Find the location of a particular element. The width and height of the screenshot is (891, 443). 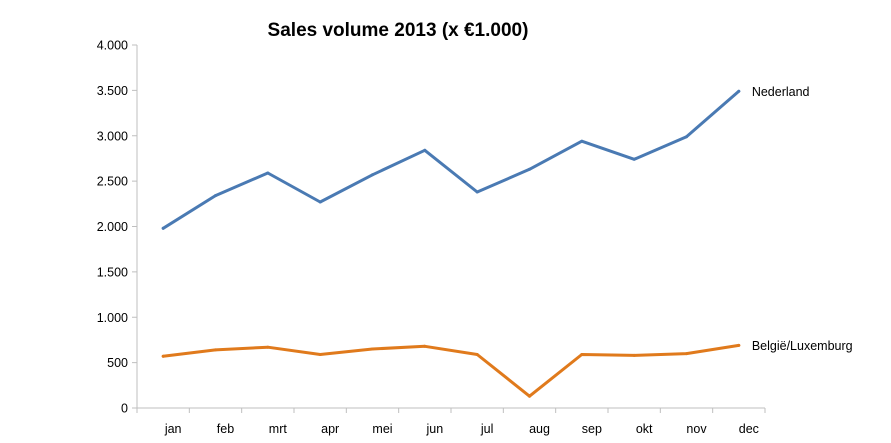

x-tick-label: apr is located at coordinates (330, 429).